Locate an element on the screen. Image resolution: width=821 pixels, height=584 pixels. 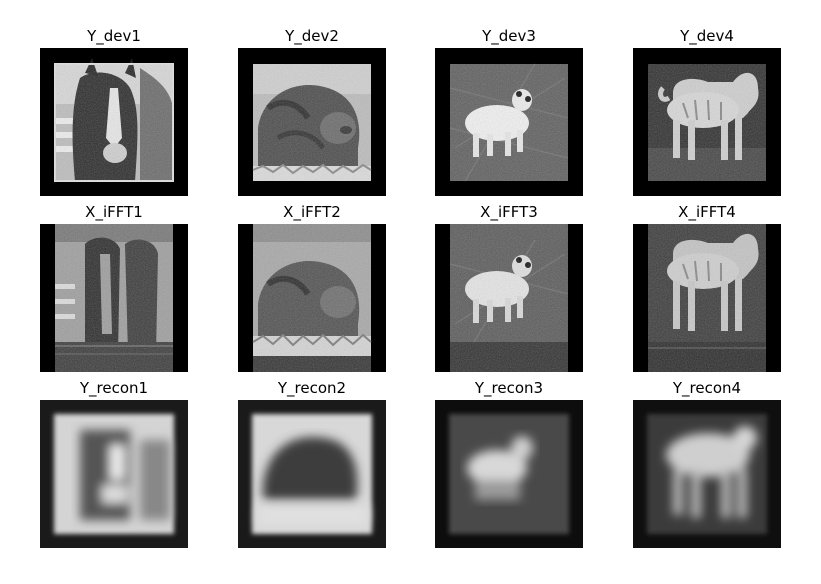
subplot-title: X_iFFT3 is located at coordinates (509, 212).